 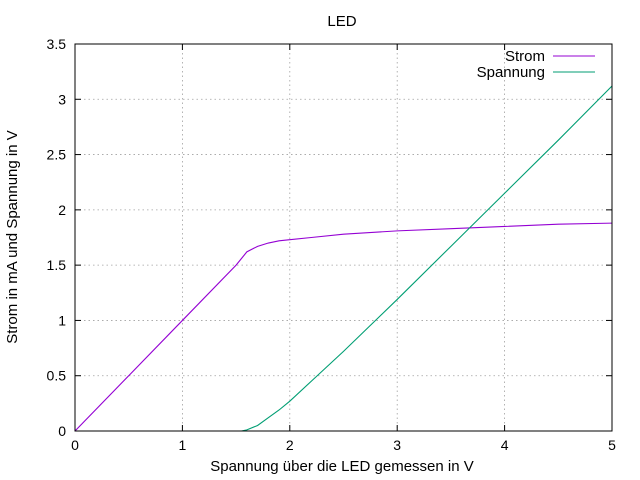 What do you see at coordinates (343, 445) in the screenshot?
I see `x-tick-labels: 0 1 2 3 4 5` at bounding box center [343, 445].